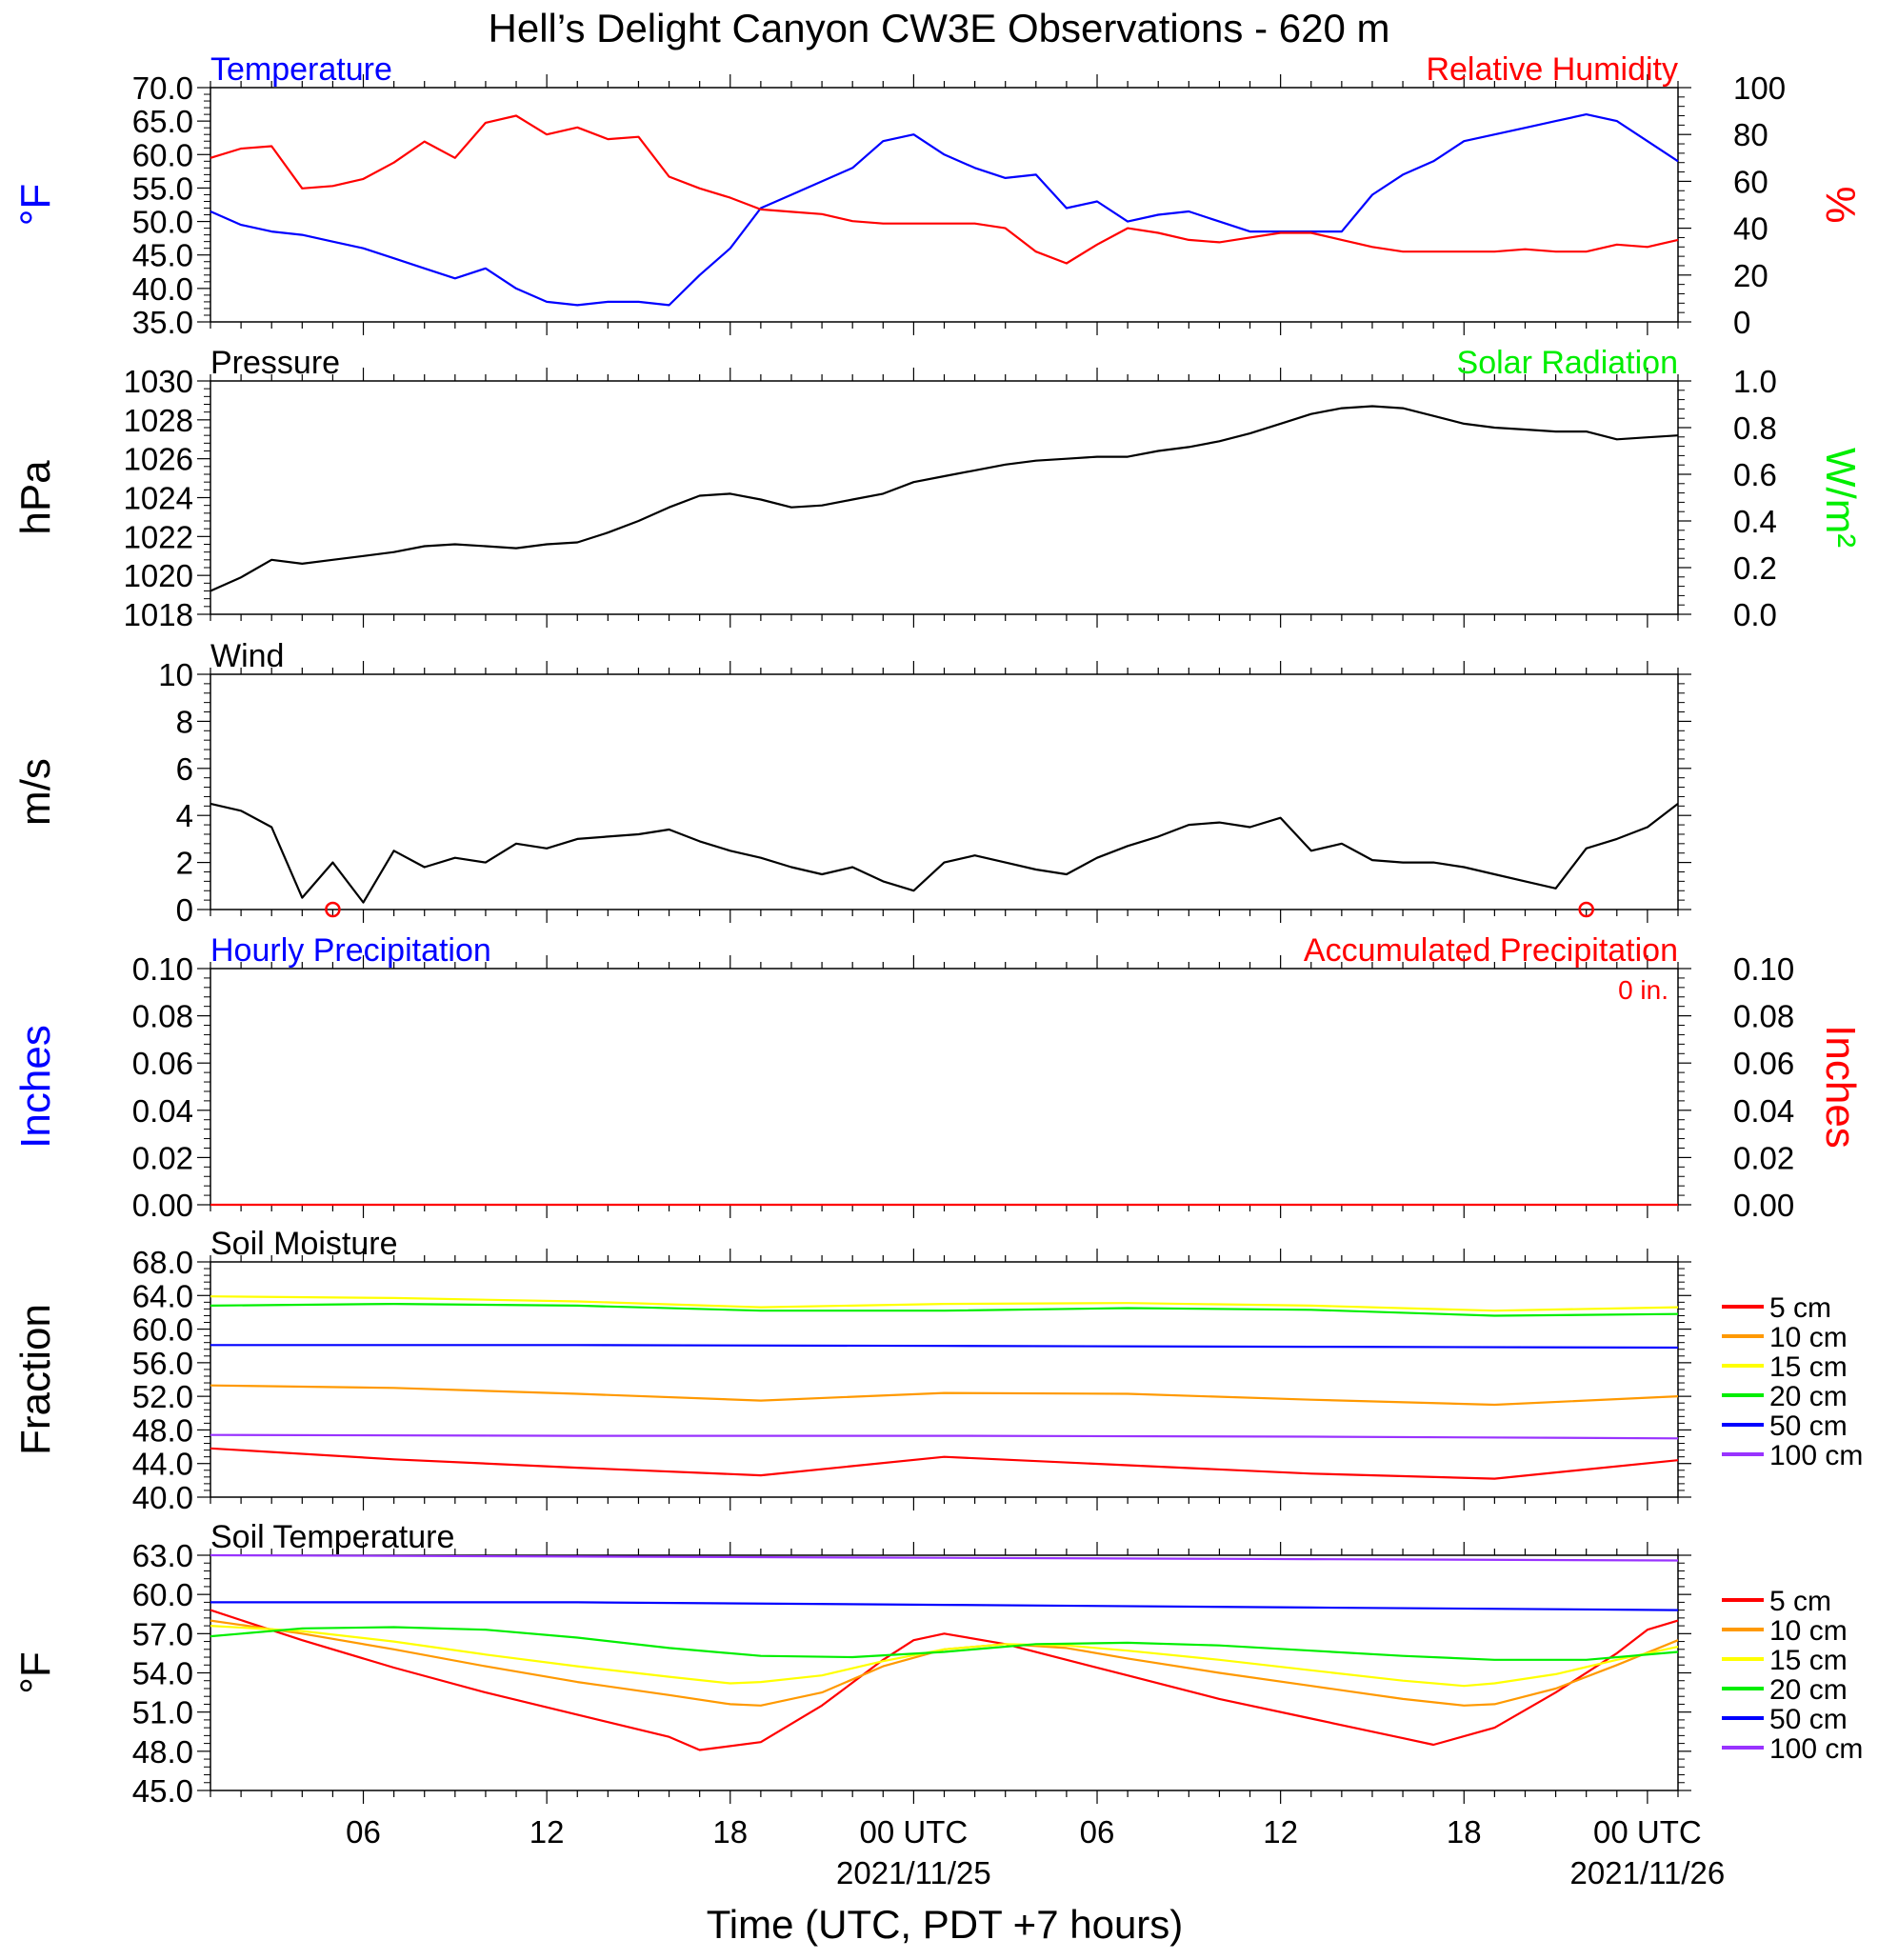 This screenshot has width=1878, height=1960. I want to click on y-tick-label-left: 1022, so click(158, 536).